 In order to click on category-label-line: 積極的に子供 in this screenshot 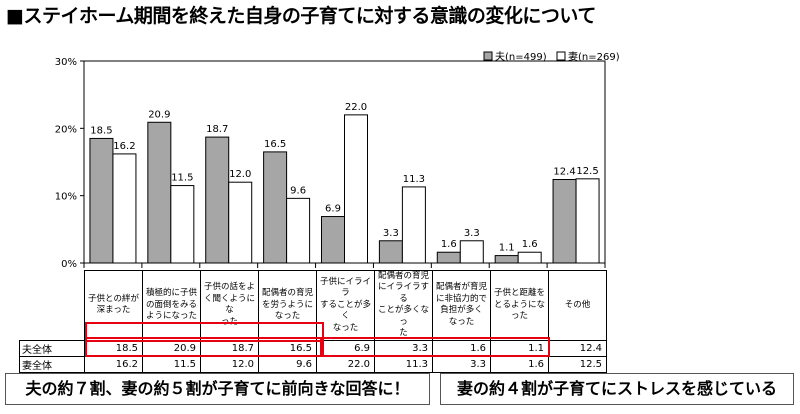, I will do `click(171, 293)`.